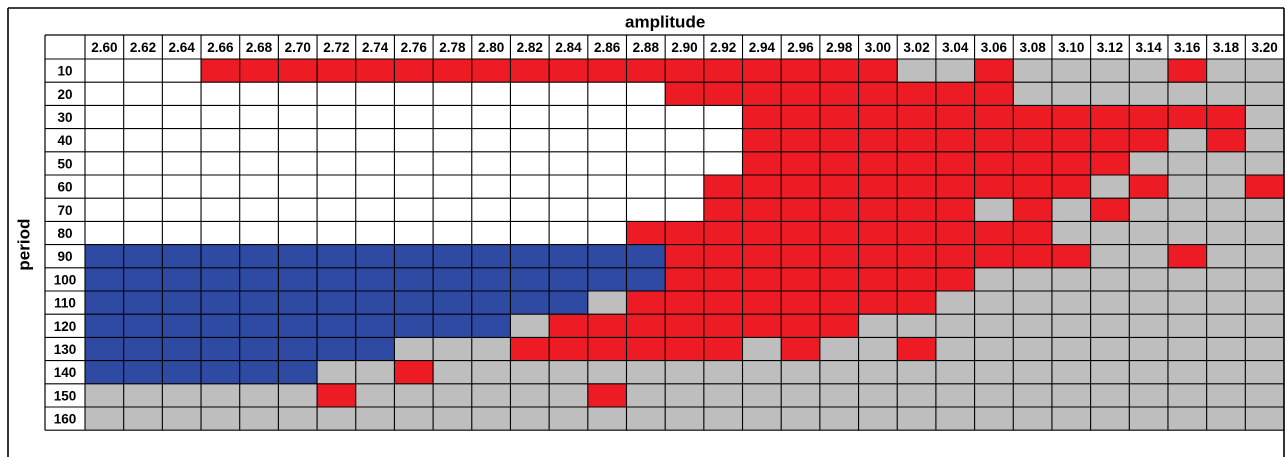 This screenshot has height=457, width=1287. What do you see at coordinates (143, 256) in the screenshot?
I see `heatmap-cell-p90-a2.62` at bounding box center [143, 256].